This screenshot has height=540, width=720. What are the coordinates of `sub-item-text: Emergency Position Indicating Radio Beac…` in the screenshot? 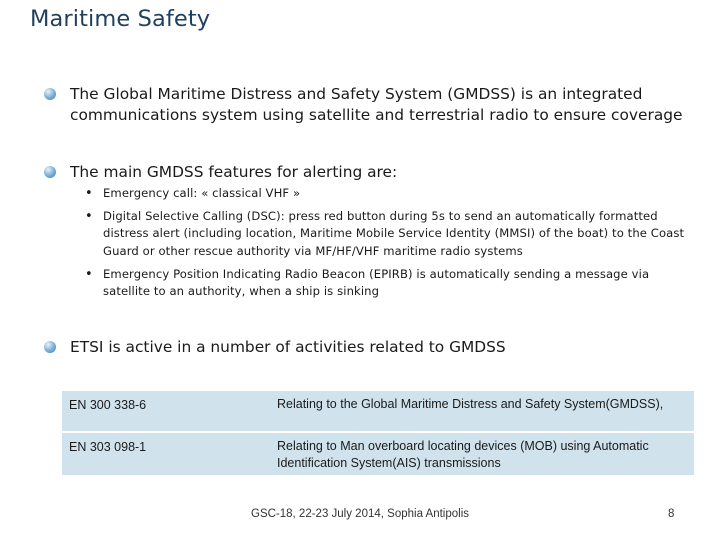 It's located at (376, 282).